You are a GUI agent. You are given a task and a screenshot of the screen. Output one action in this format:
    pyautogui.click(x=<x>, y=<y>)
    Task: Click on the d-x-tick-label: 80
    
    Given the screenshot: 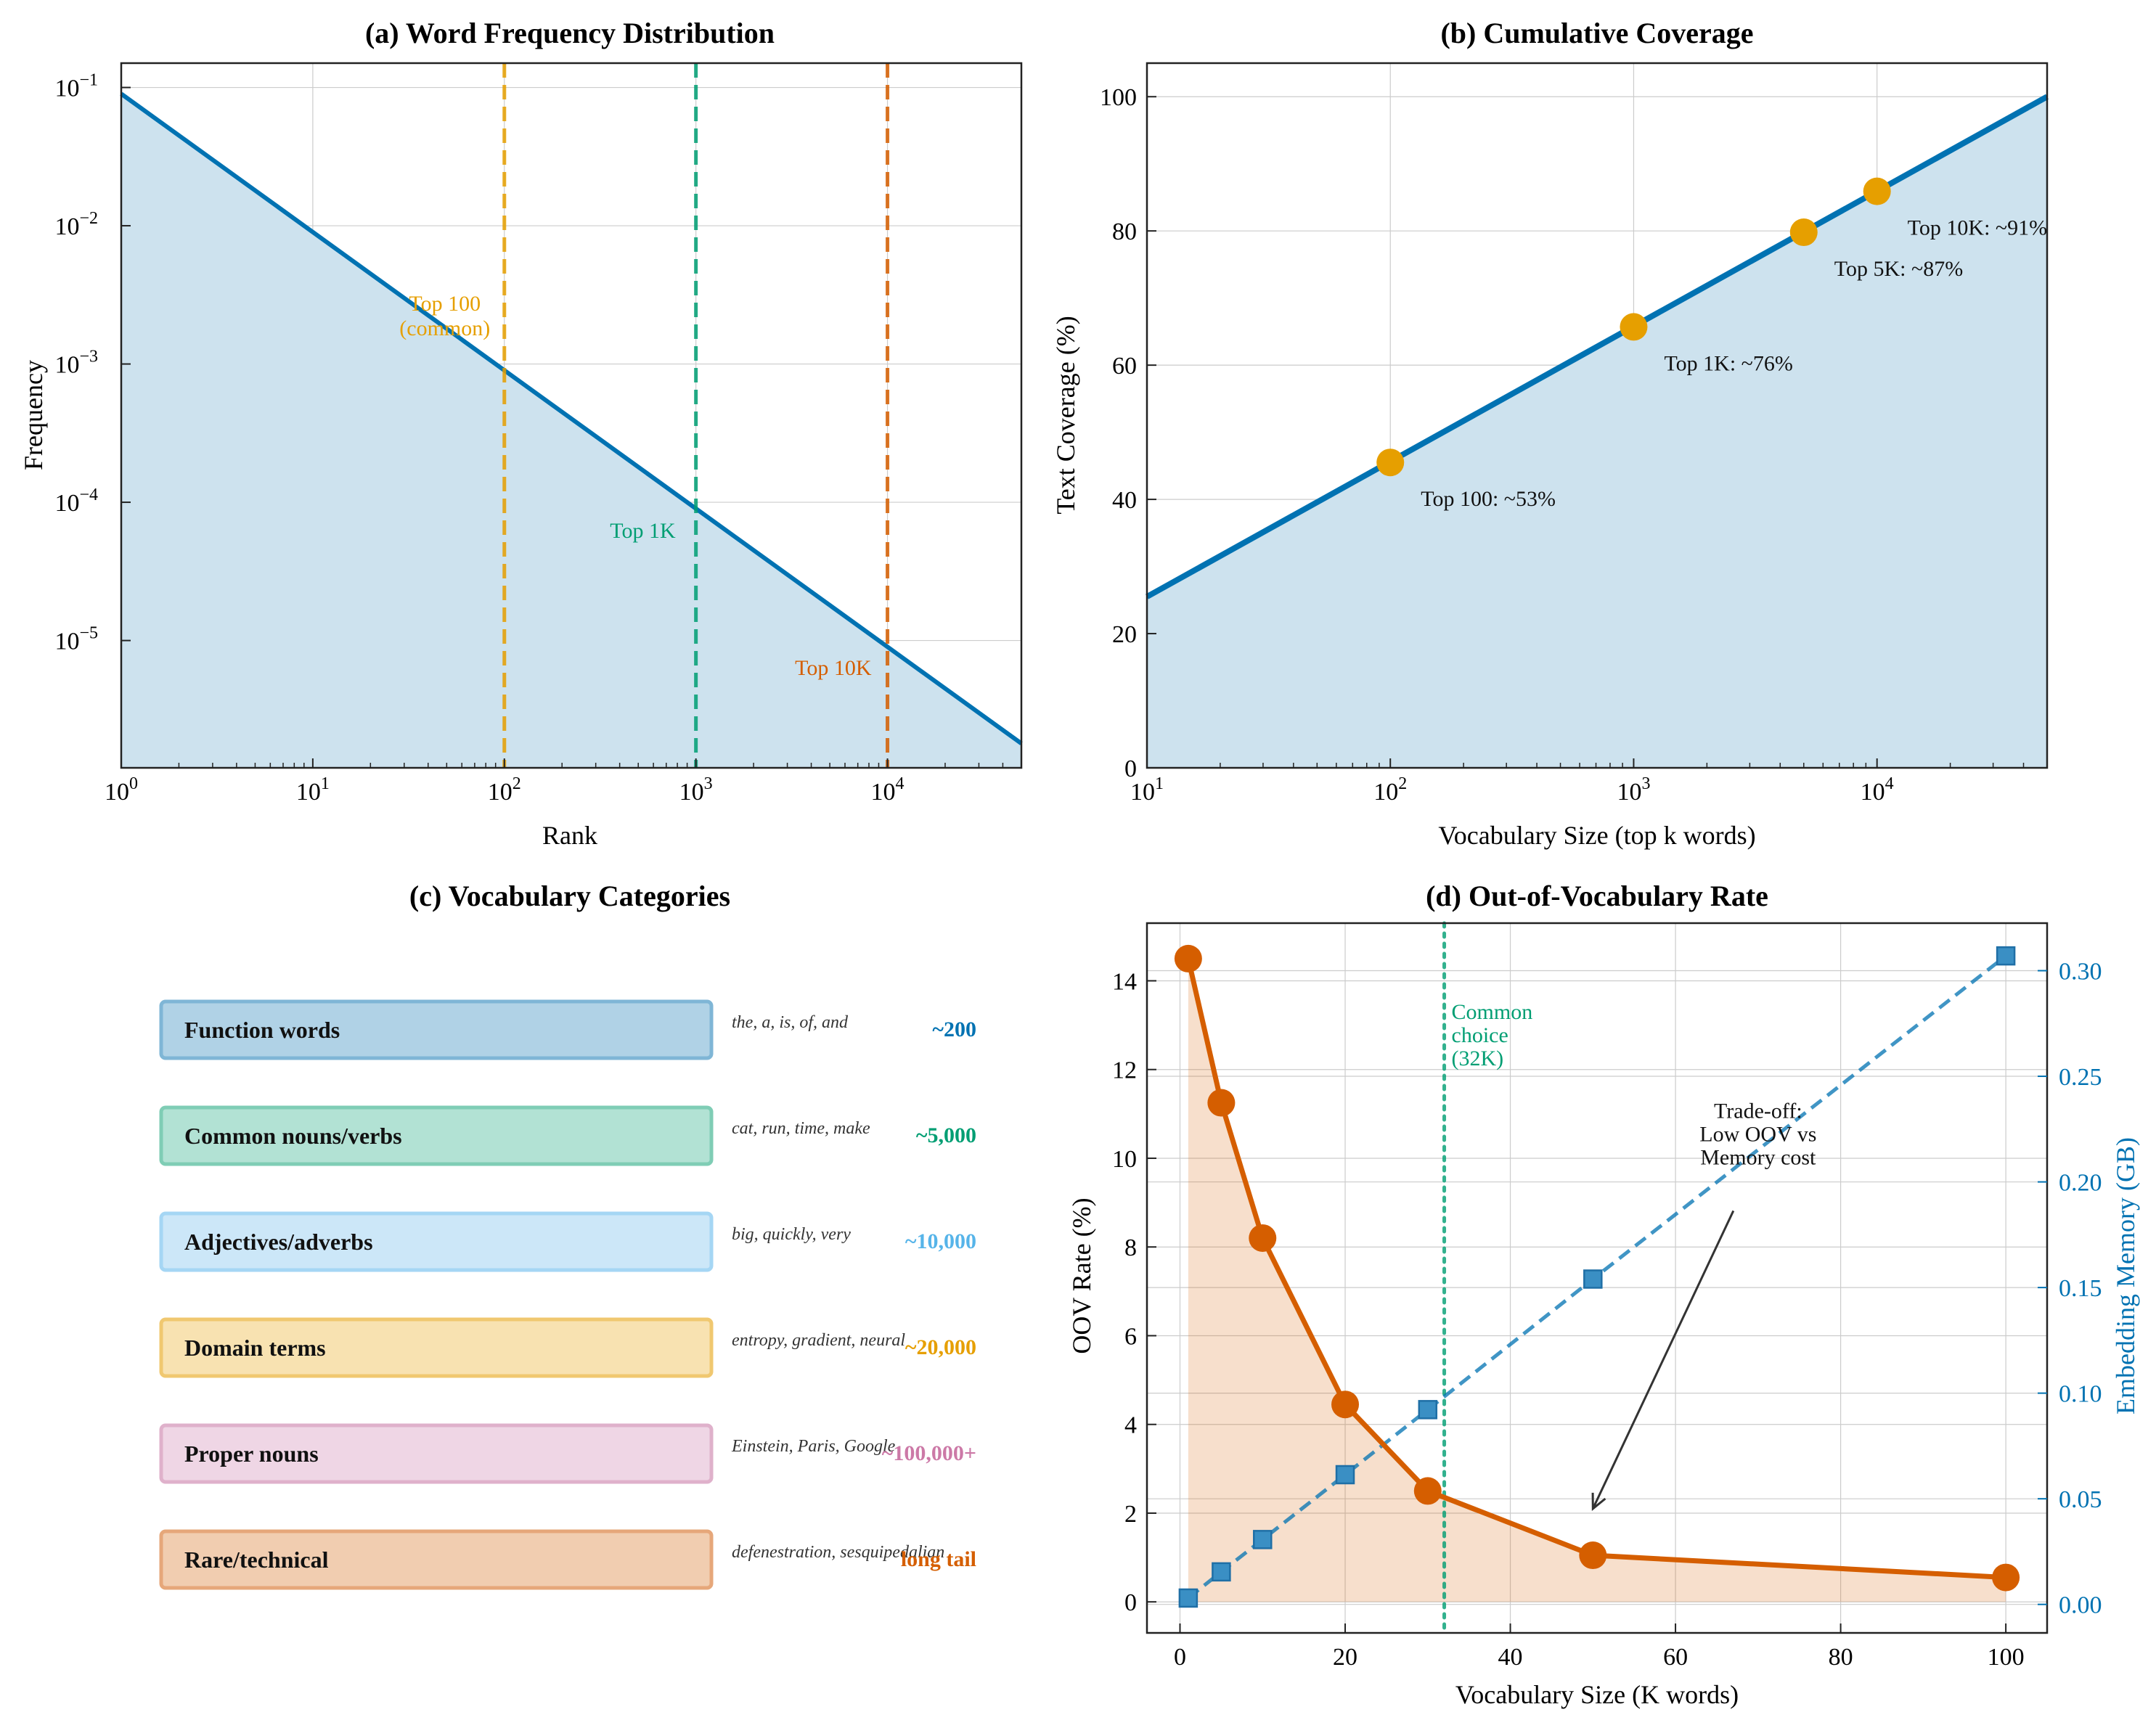 What is the action you would take?
    pyautogui.click(x=1841, y=1658)
    